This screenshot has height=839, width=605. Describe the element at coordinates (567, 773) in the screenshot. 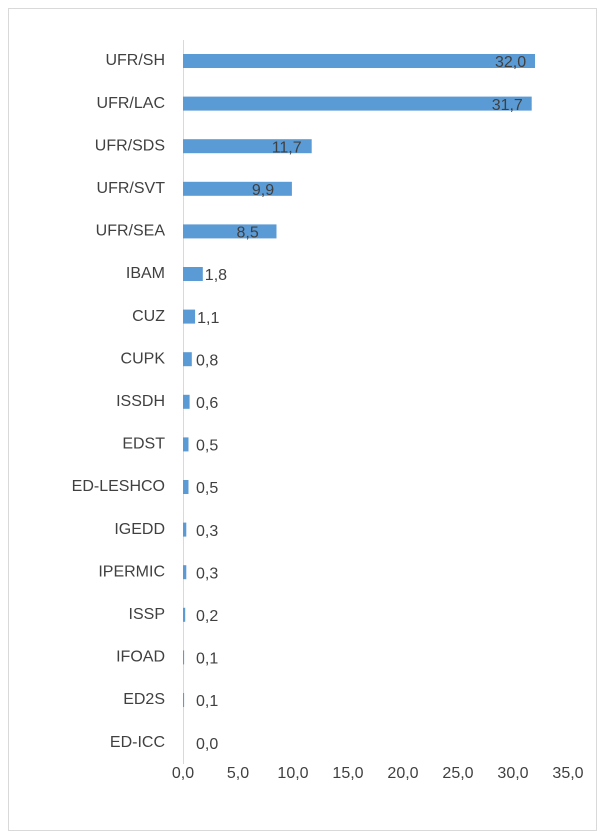

I see `x-tick-label: 35,0` at that location.